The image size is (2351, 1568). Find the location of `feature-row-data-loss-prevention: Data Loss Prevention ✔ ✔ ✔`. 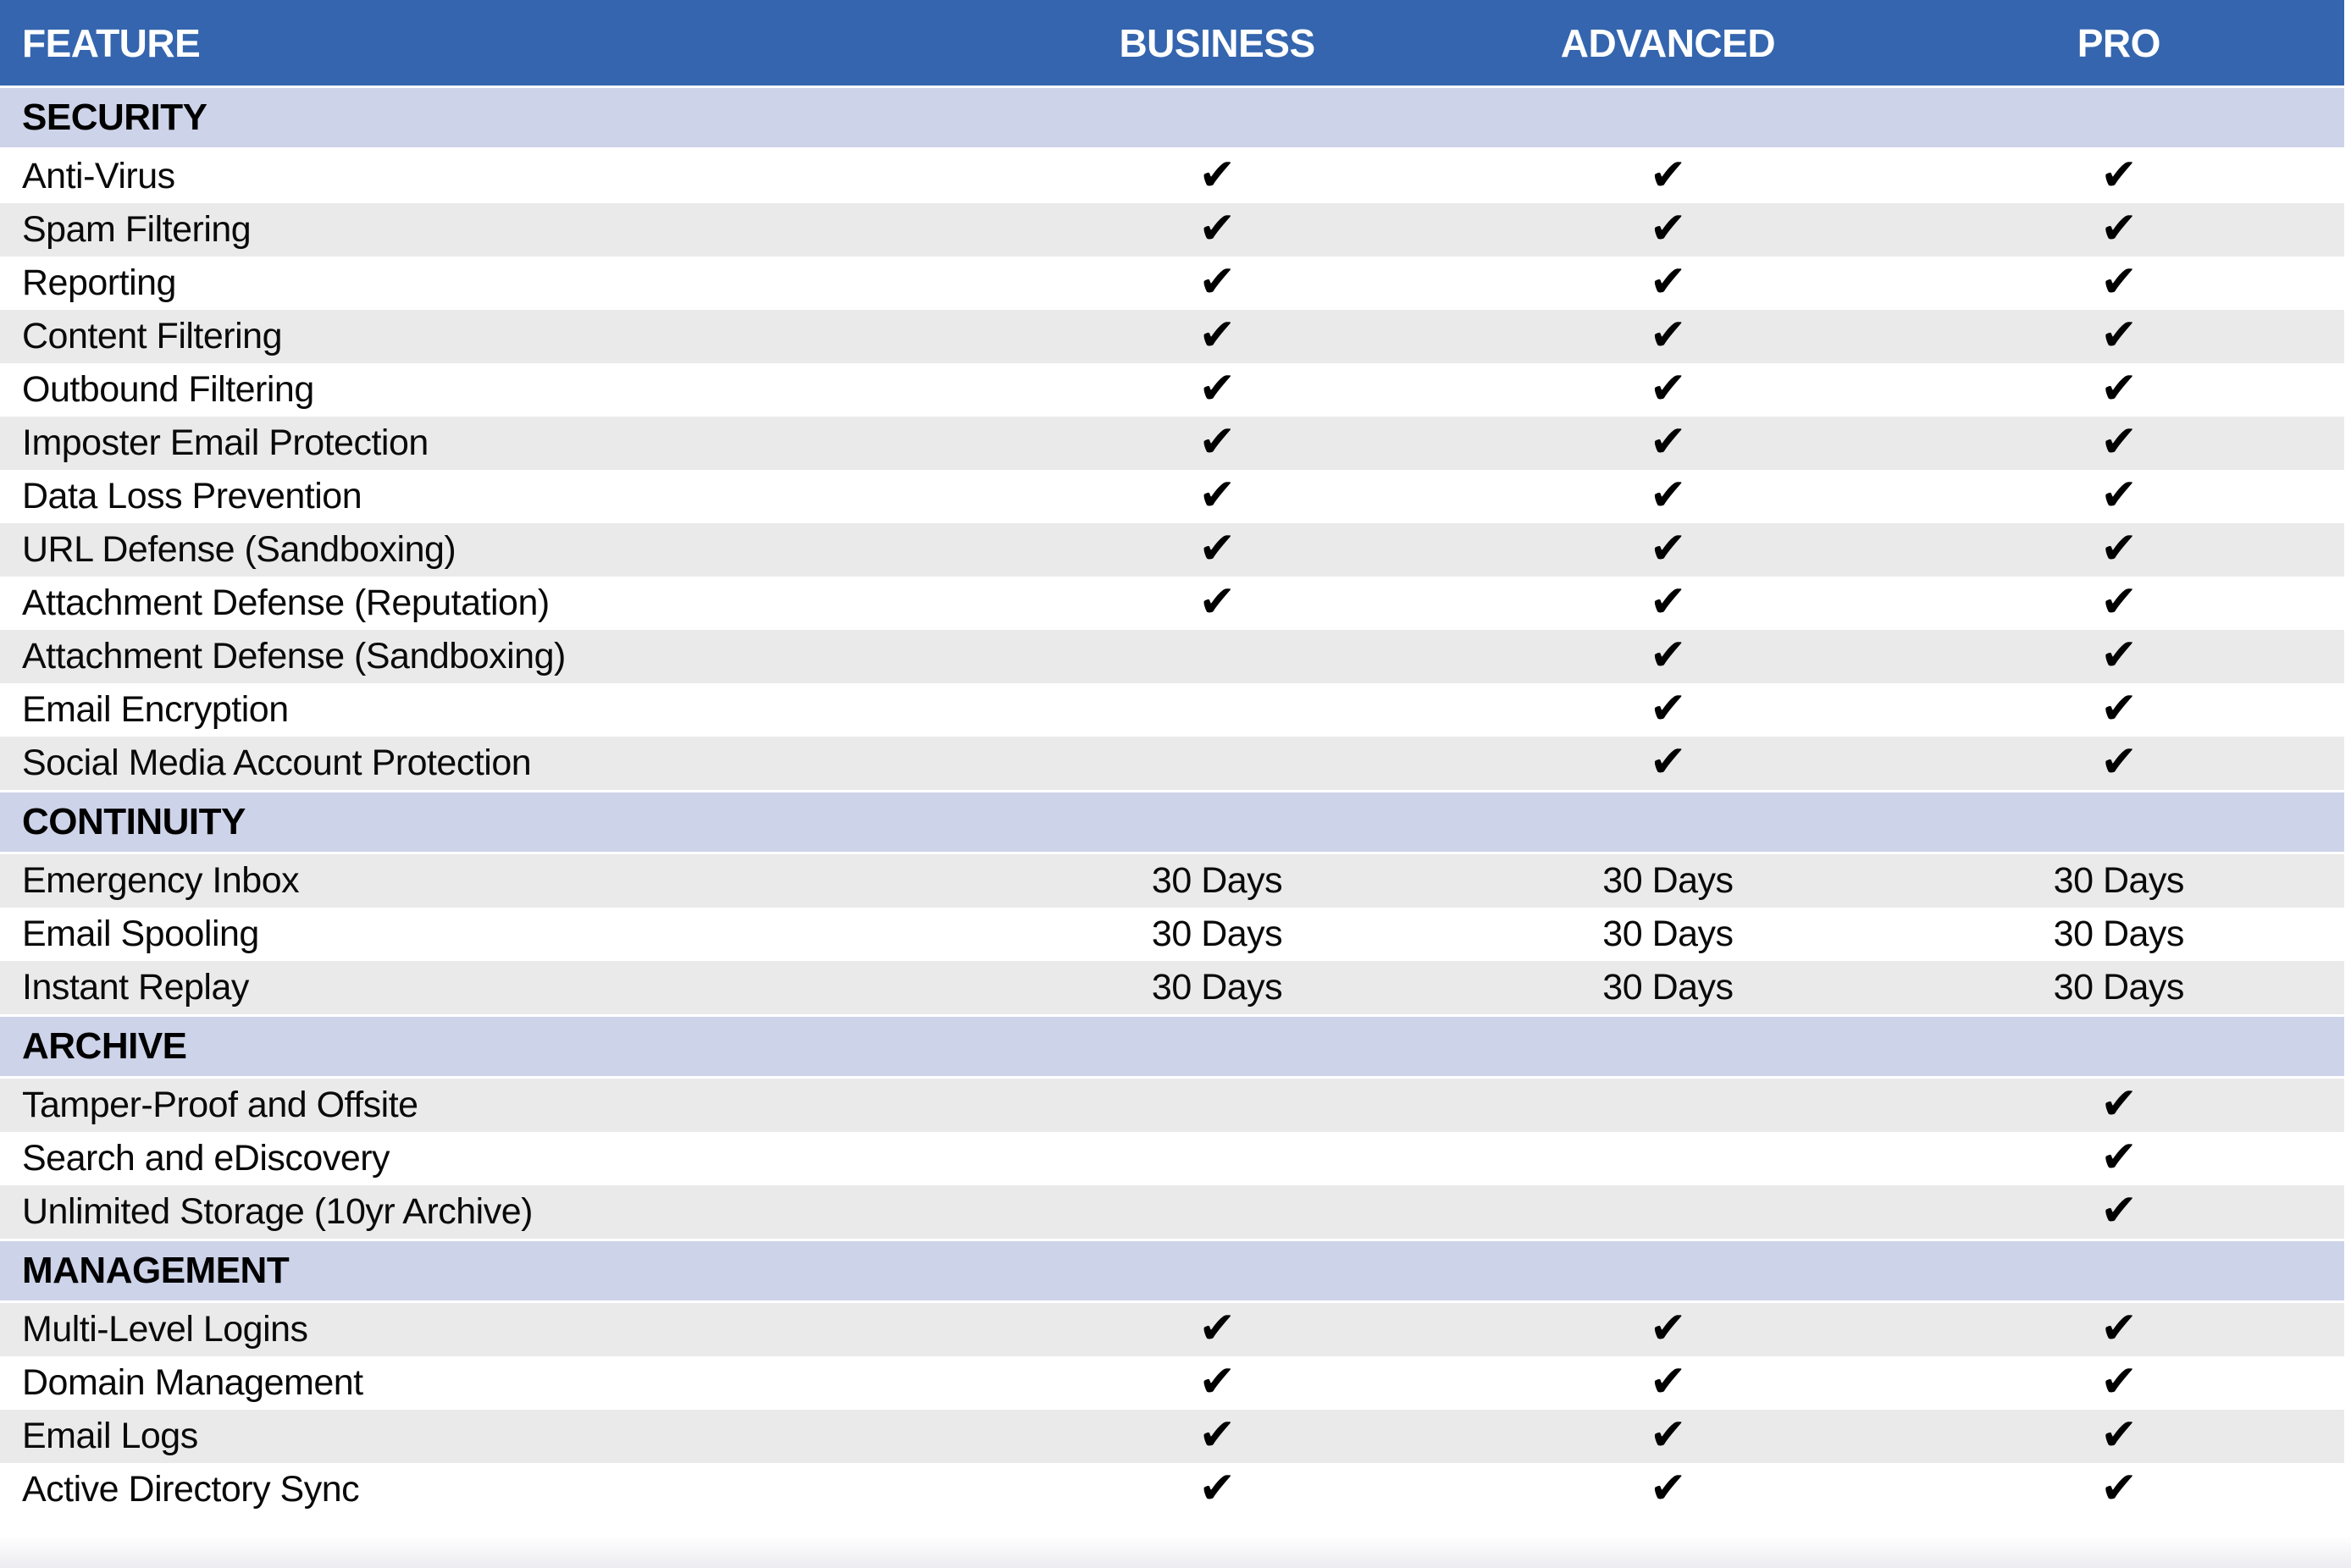

feature-row-data-loss-prevention: Data Loss Prevention ✔ ✔ ✔ is located at coordinates (1172, 496).